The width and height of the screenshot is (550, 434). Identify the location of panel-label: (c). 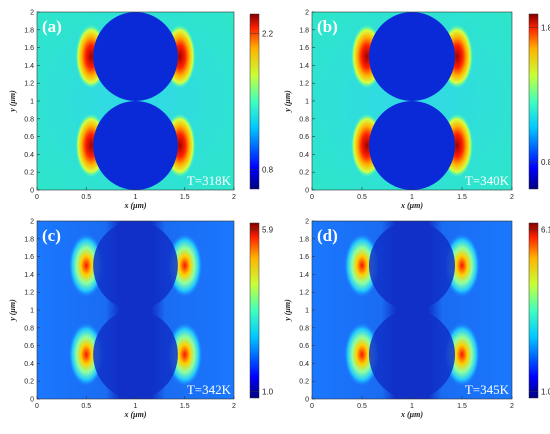
(51, 235).